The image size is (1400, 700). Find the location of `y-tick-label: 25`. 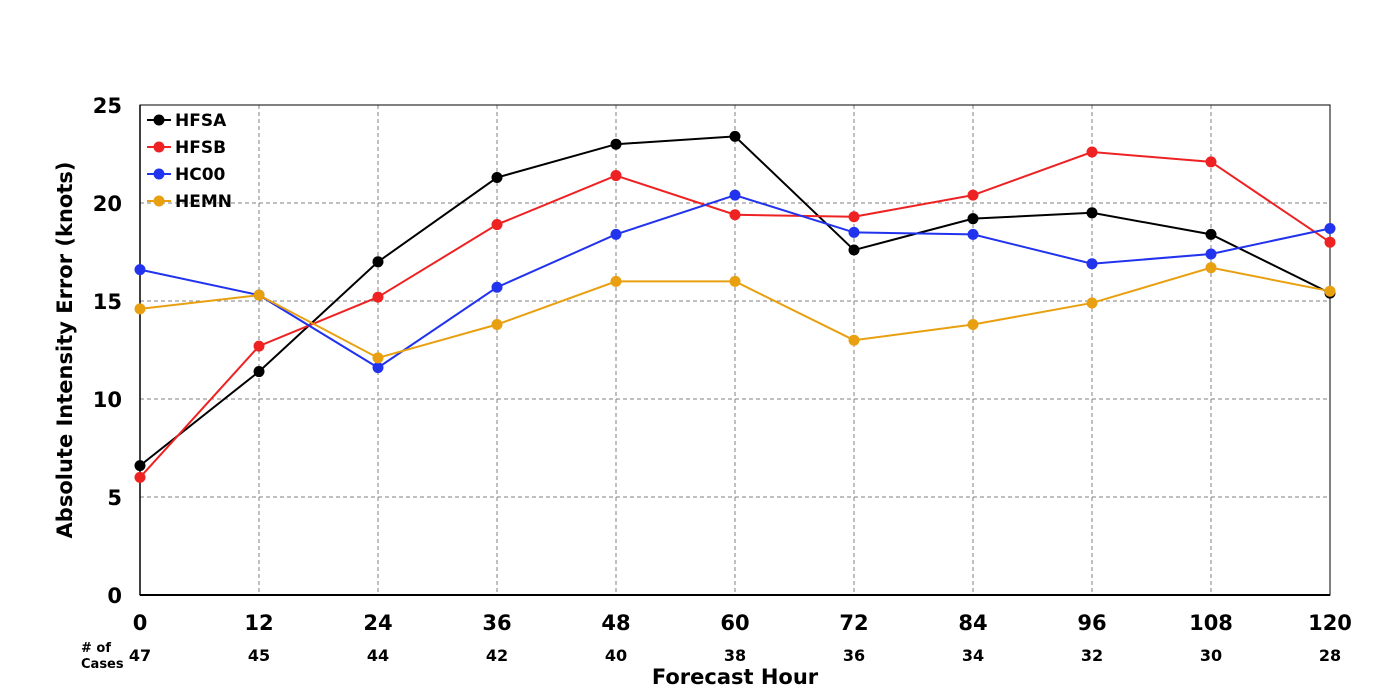

y-tick-label: 25 is located at coordinates (107, 106).